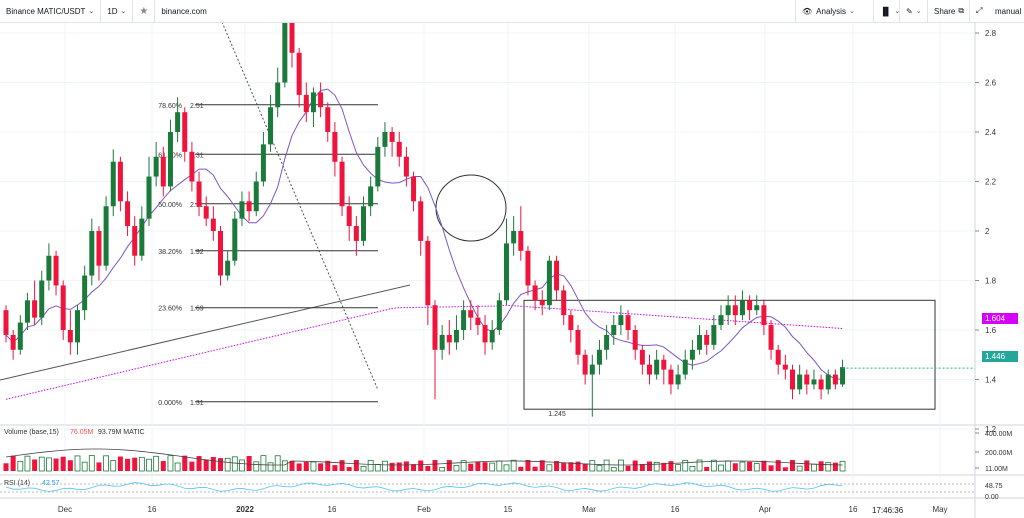 This screenshot has height=518, width=1024. What do you see at coordinates (508, 509) in the screenshot?
I see `x-tick-label: 15` at bounding box center [508, 509].